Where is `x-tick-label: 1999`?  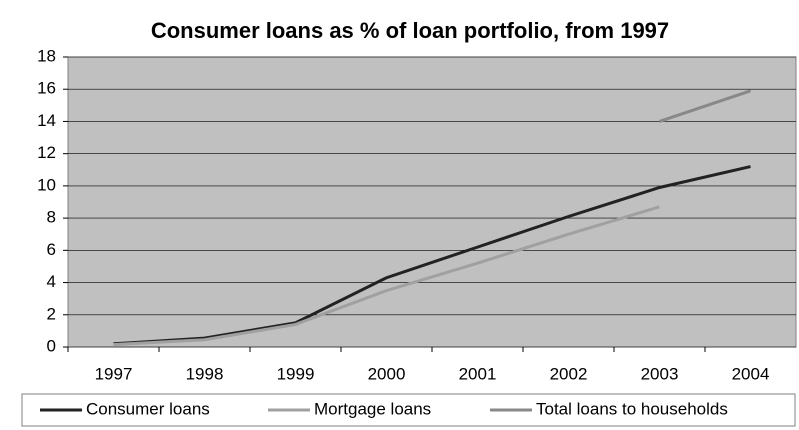 x-tick-label: 1999 is located at coordinates (296, 373).